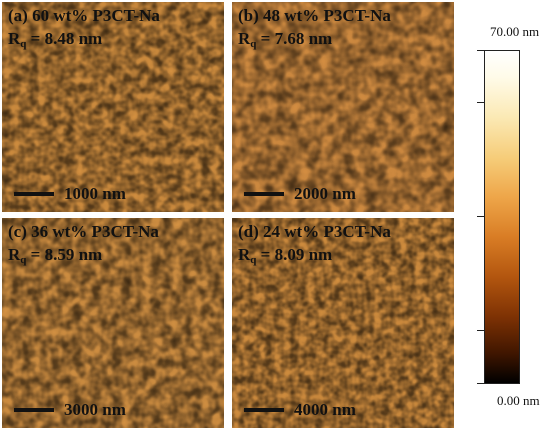 This screenshot has height=435, width=550. I want to click on panel-a-scale-bar: 1000 nm, so click(70, 194).